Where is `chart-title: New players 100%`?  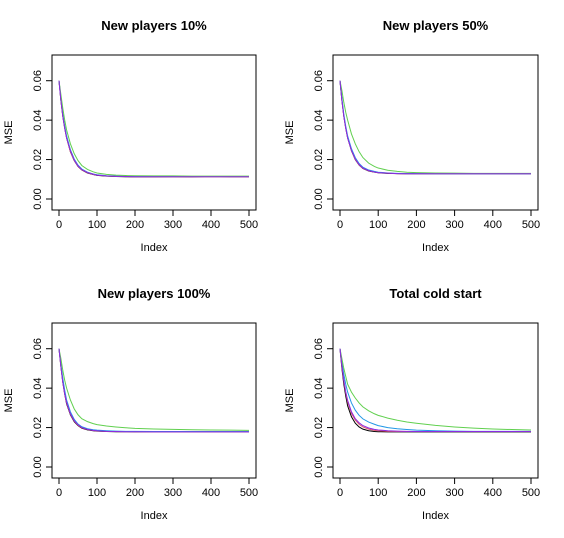
chart-title: New players 100% is located at coordinates (154, 293).